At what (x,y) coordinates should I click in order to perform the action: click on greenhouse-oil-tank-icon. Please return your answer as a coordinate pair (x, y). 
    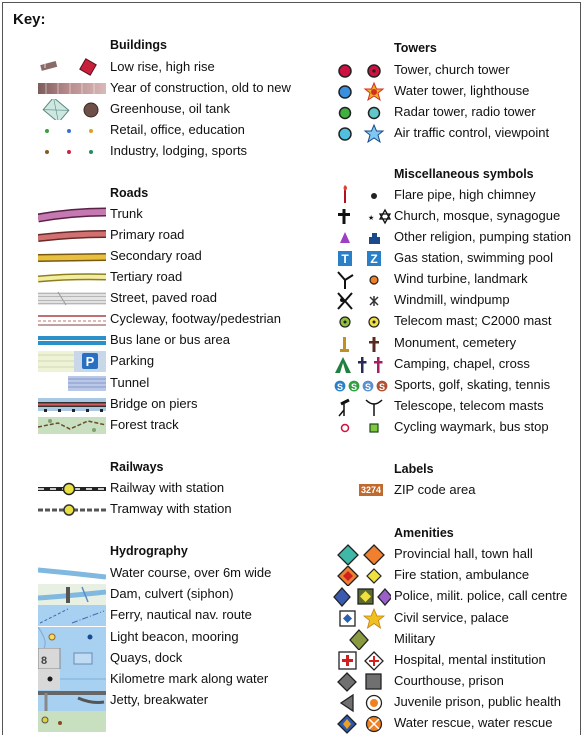
    Looking at the image, I should click on (72, 109).